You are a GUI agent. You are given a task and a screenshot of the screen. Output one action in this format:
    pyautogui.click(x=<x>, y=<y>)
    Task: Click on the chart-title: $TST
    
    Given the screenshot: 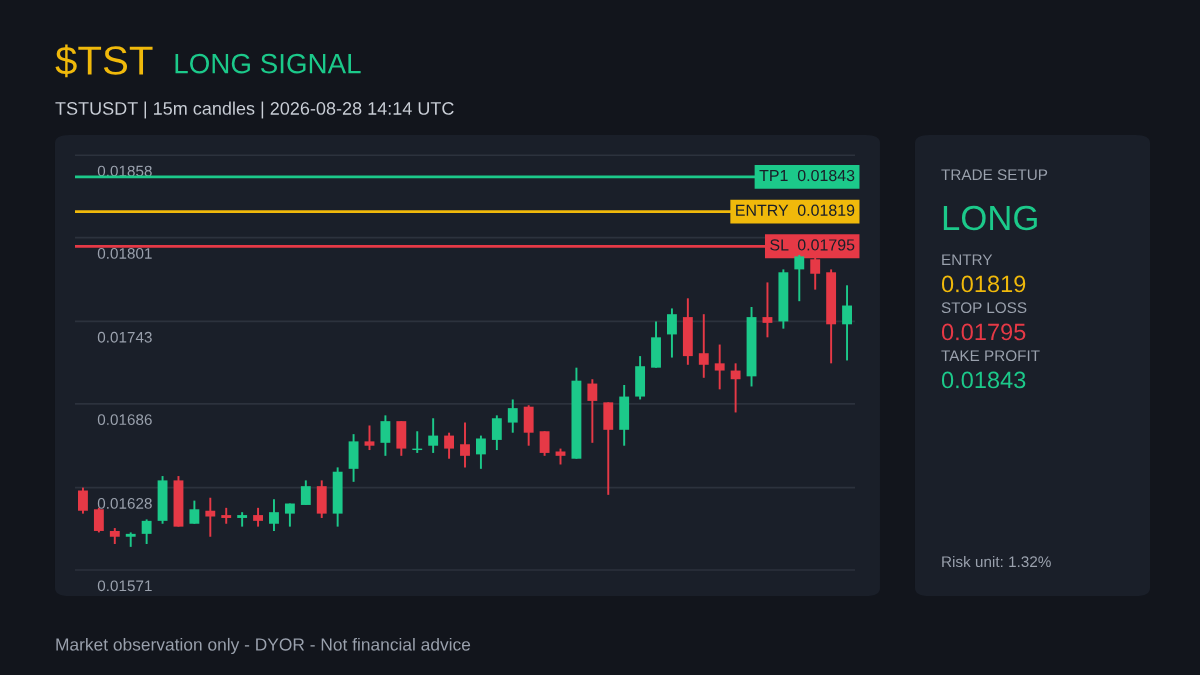 What is the action you would take?
    pyautogui.click(x=104, y=61)
    